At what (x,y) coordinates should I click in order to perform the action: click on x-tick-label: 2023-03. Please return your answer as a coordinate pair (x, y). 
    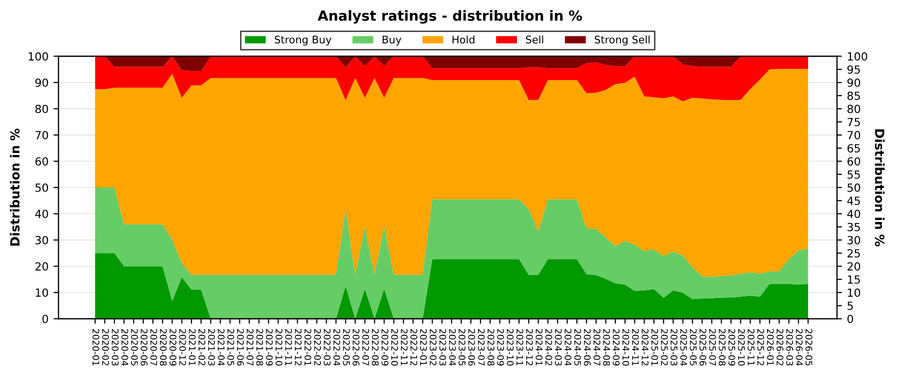
    Looking at the image, I should click on (442, 347).